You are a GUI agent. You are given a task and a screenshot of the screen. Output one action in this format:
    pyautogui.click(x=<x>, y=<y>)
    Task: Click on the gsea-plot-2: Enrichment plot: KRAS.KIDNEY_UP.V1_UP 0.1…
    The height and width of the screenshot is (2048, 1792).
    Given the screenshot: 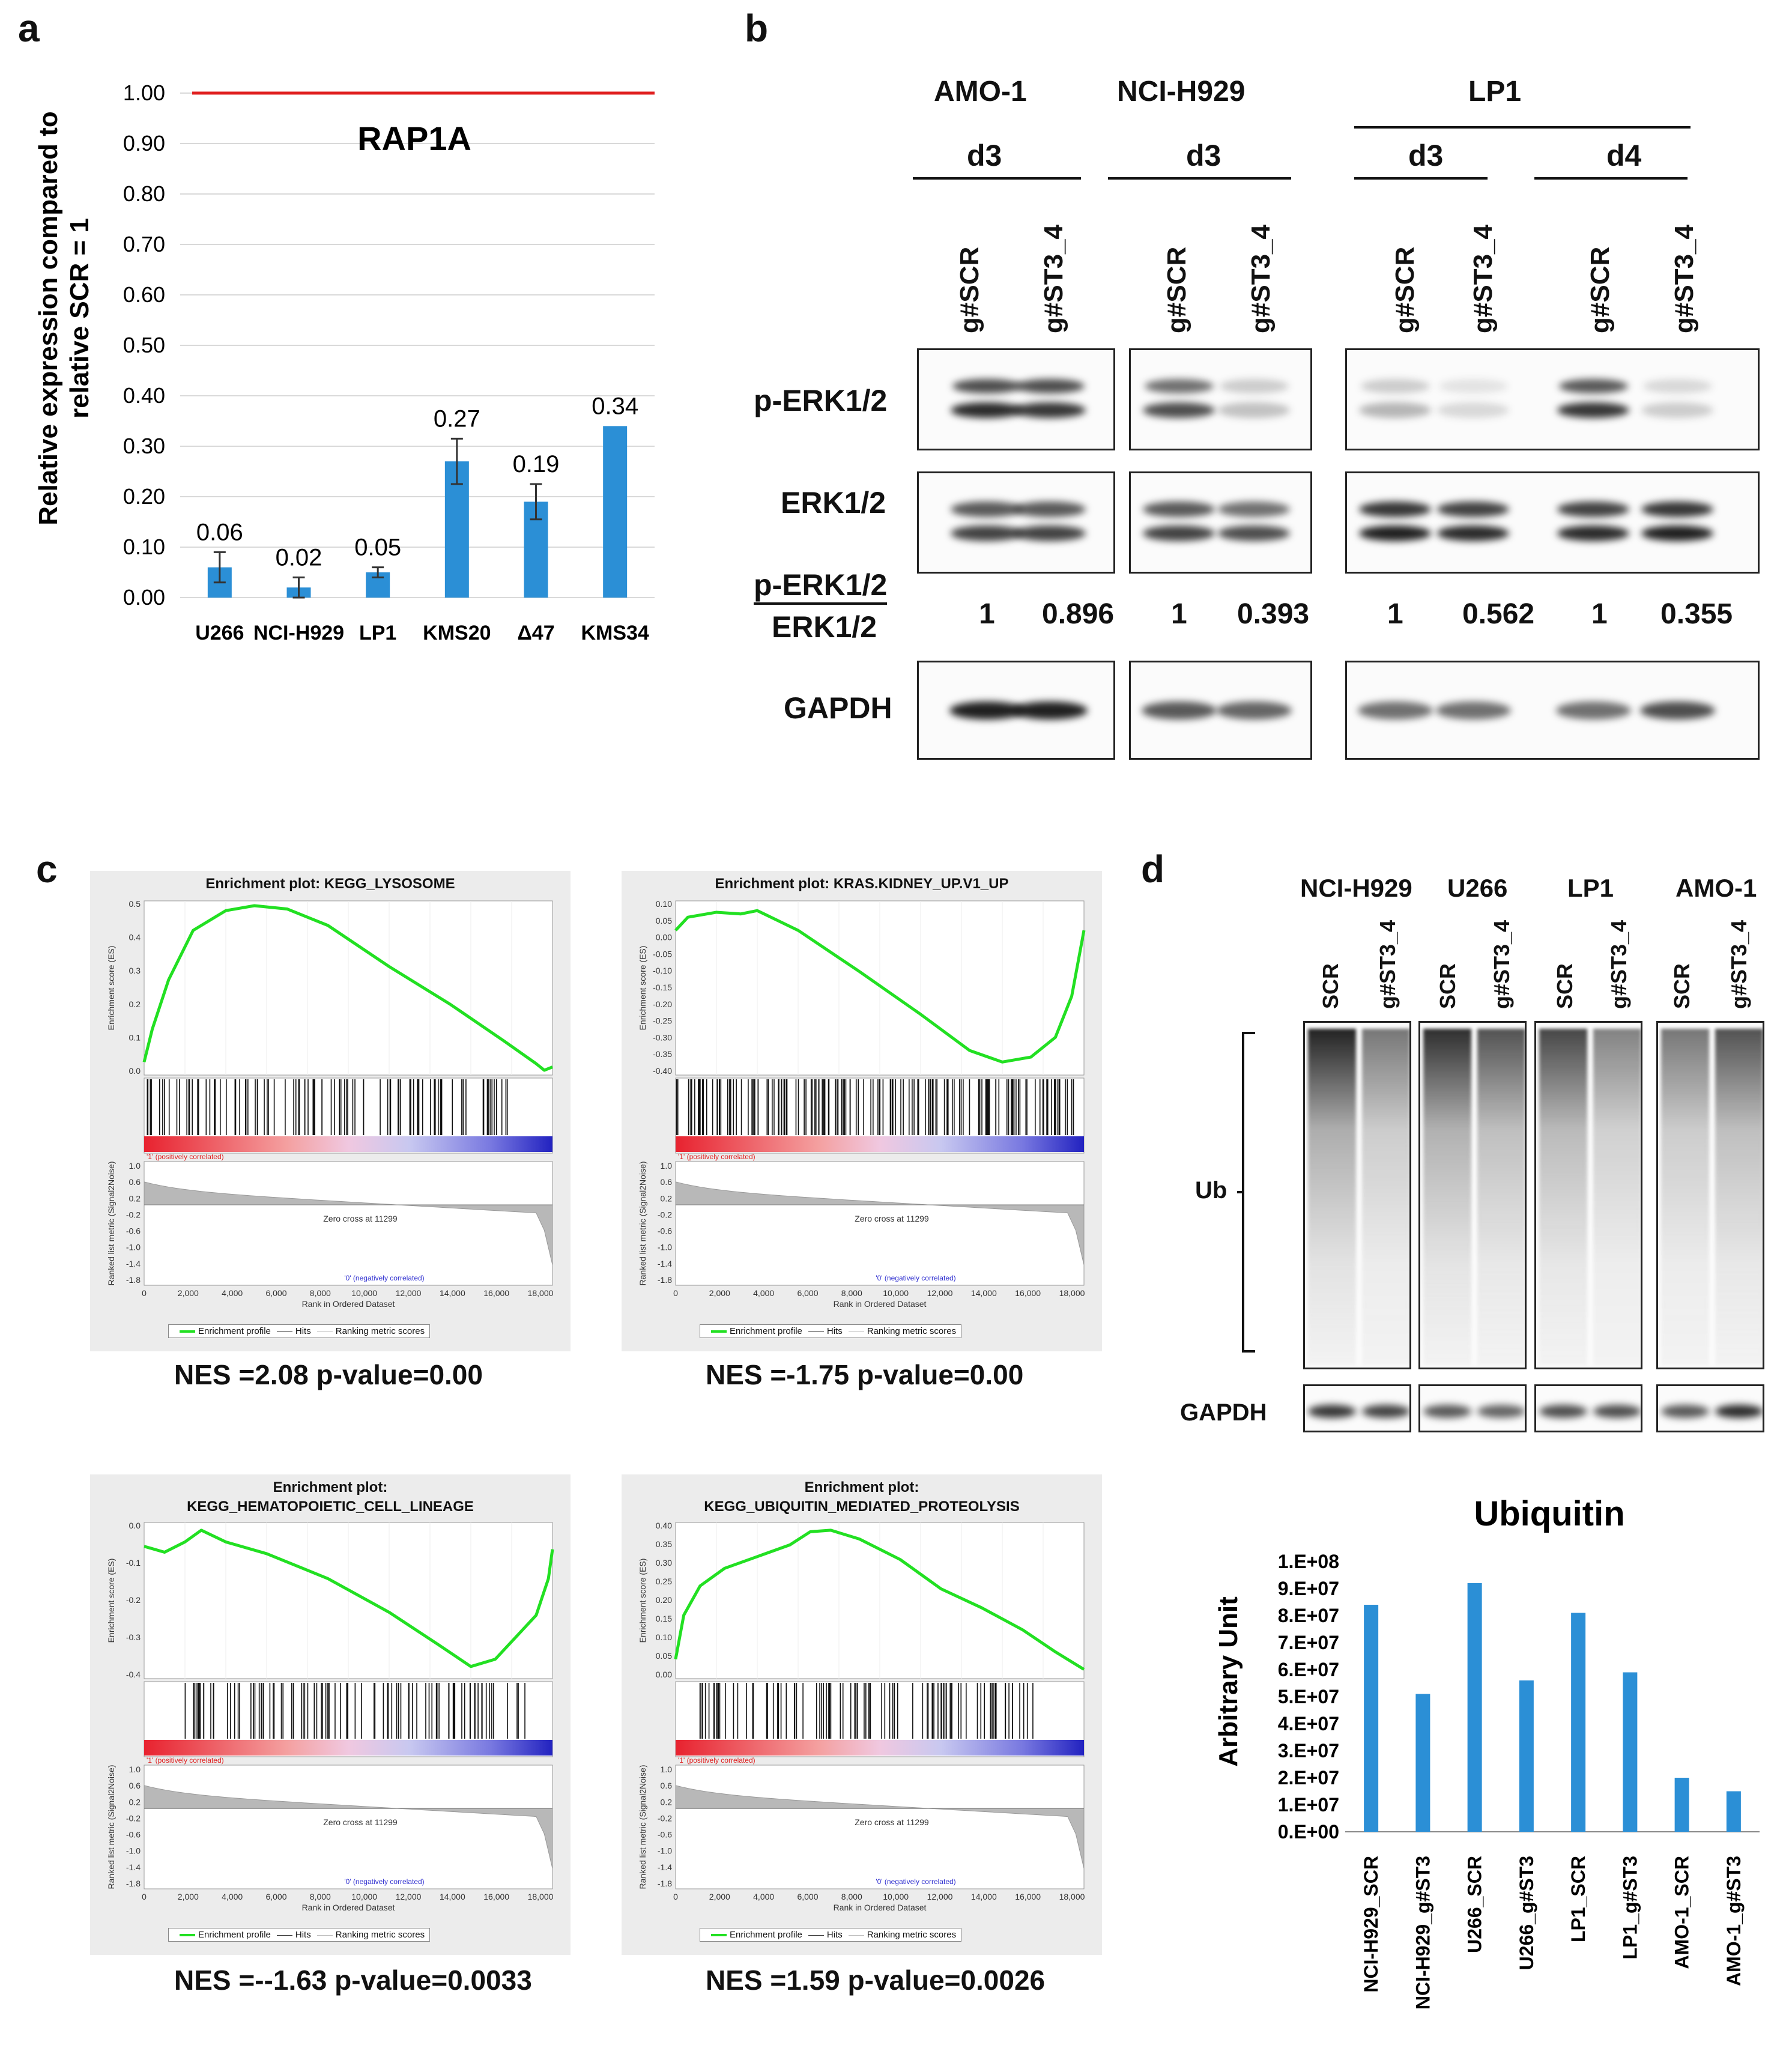 What is the action you would take?
    pyautogui.click(x=862, y=1111)
    